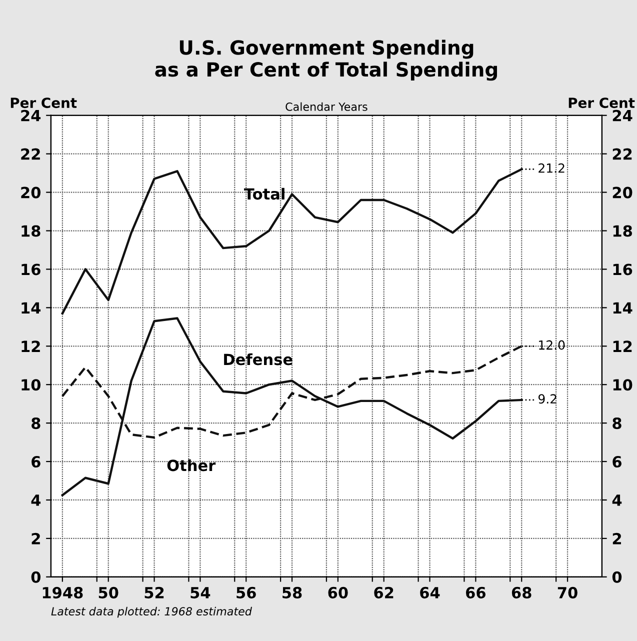 The width and height of the screenshot is (637, 641). I want to click on data-label: 21.2, so click(551, 168).